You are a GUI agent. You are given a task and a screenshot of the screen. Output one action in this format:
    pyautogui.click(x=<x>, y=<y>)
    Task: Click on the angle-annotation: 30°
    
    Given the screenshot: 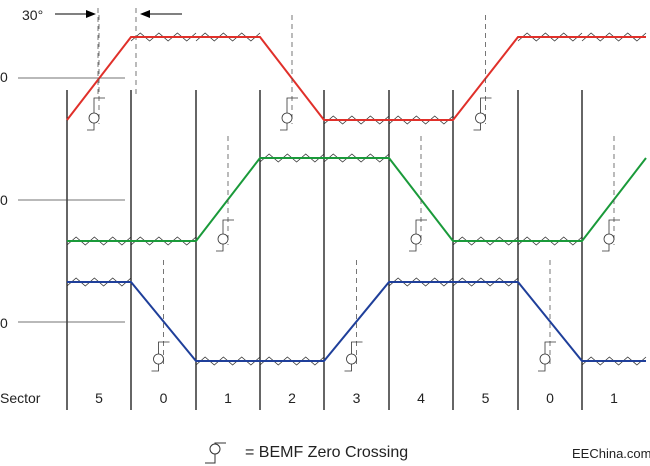 What is the action you would take?
    pyautogui.click(x=102, y=15)
    